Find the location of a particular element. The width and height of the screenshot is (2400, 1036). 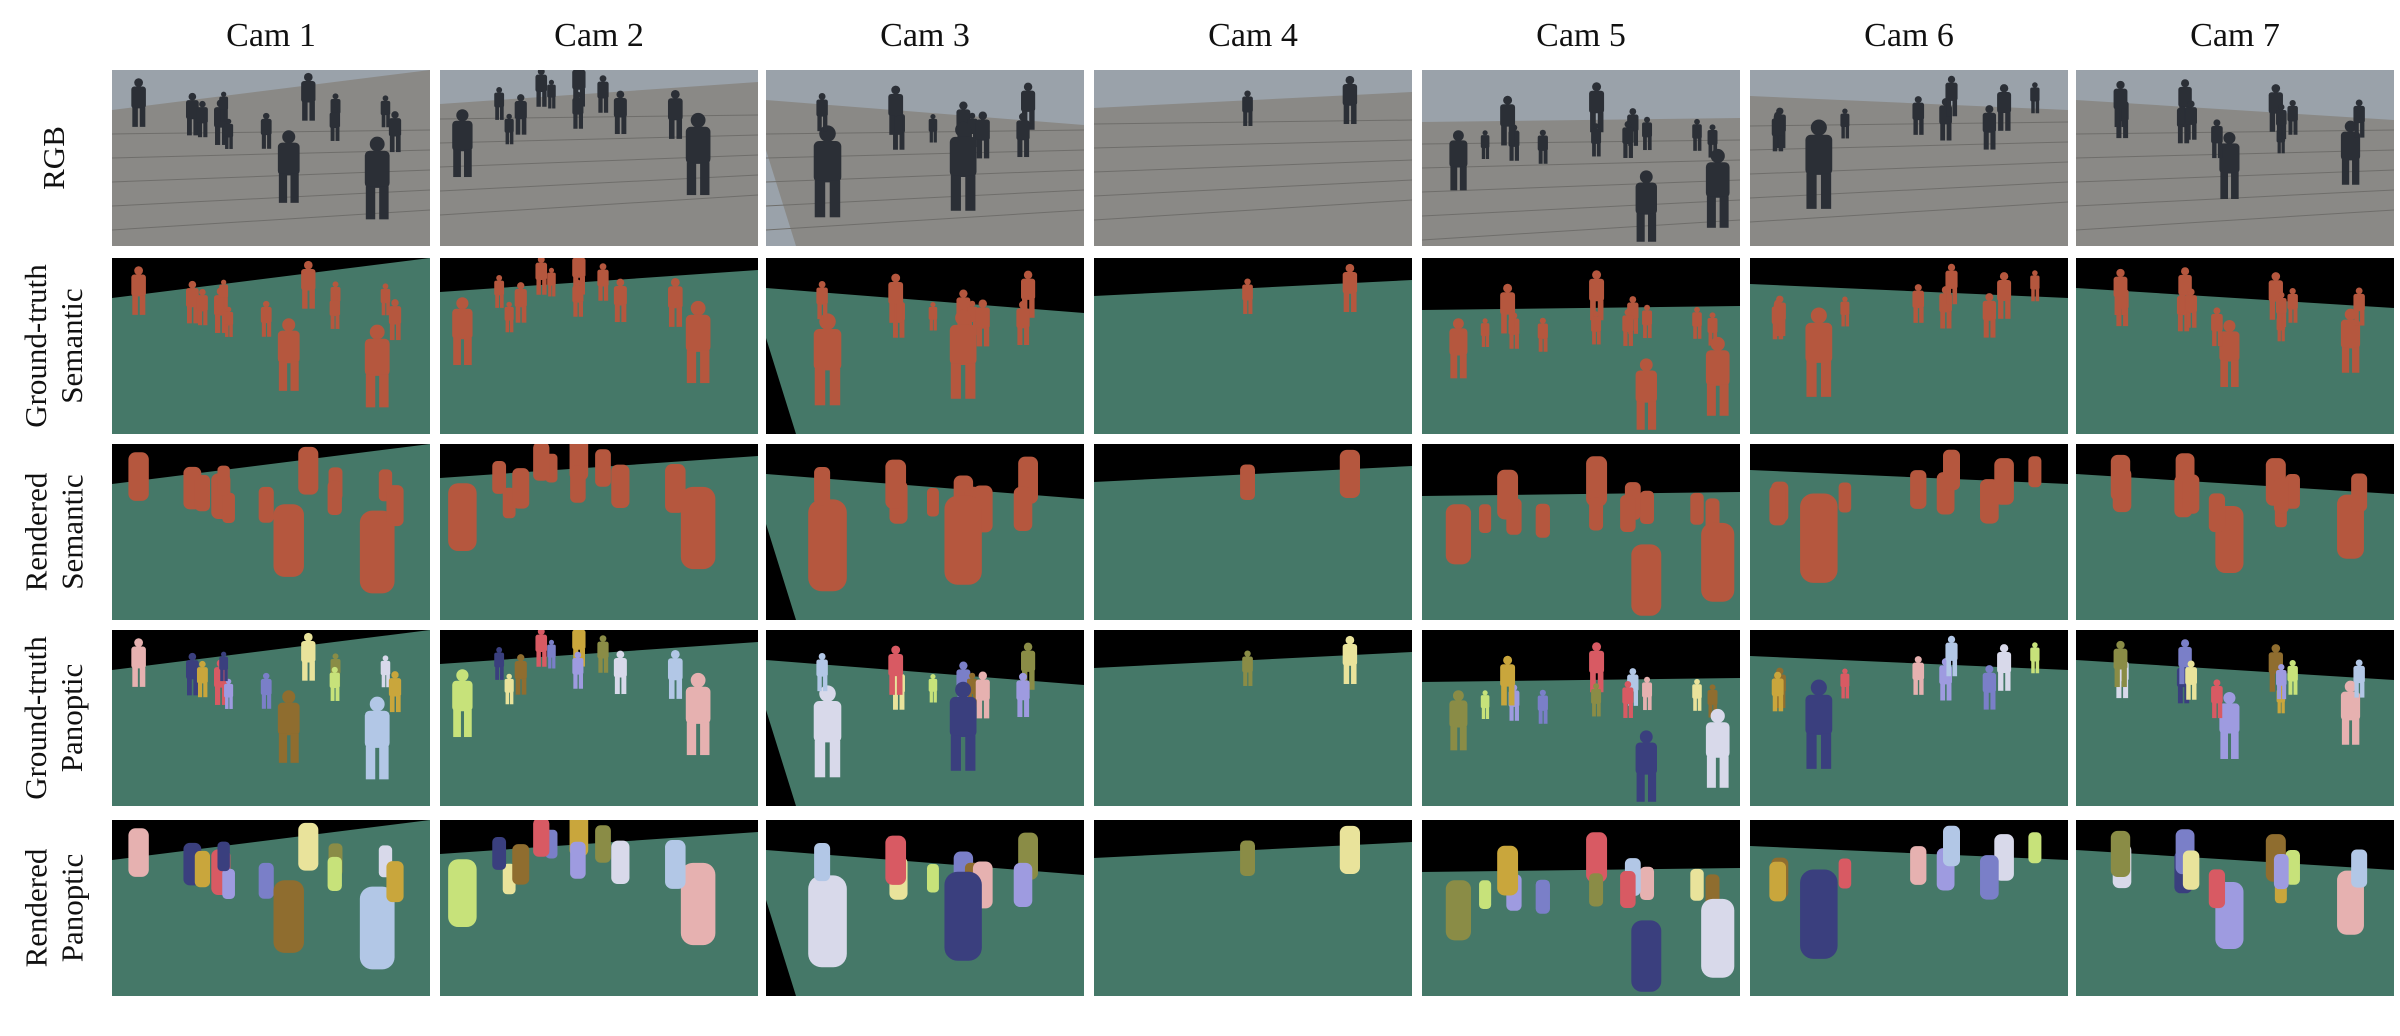

column-header-cam-2: Cam 2 is located at coordinates (599, 35).